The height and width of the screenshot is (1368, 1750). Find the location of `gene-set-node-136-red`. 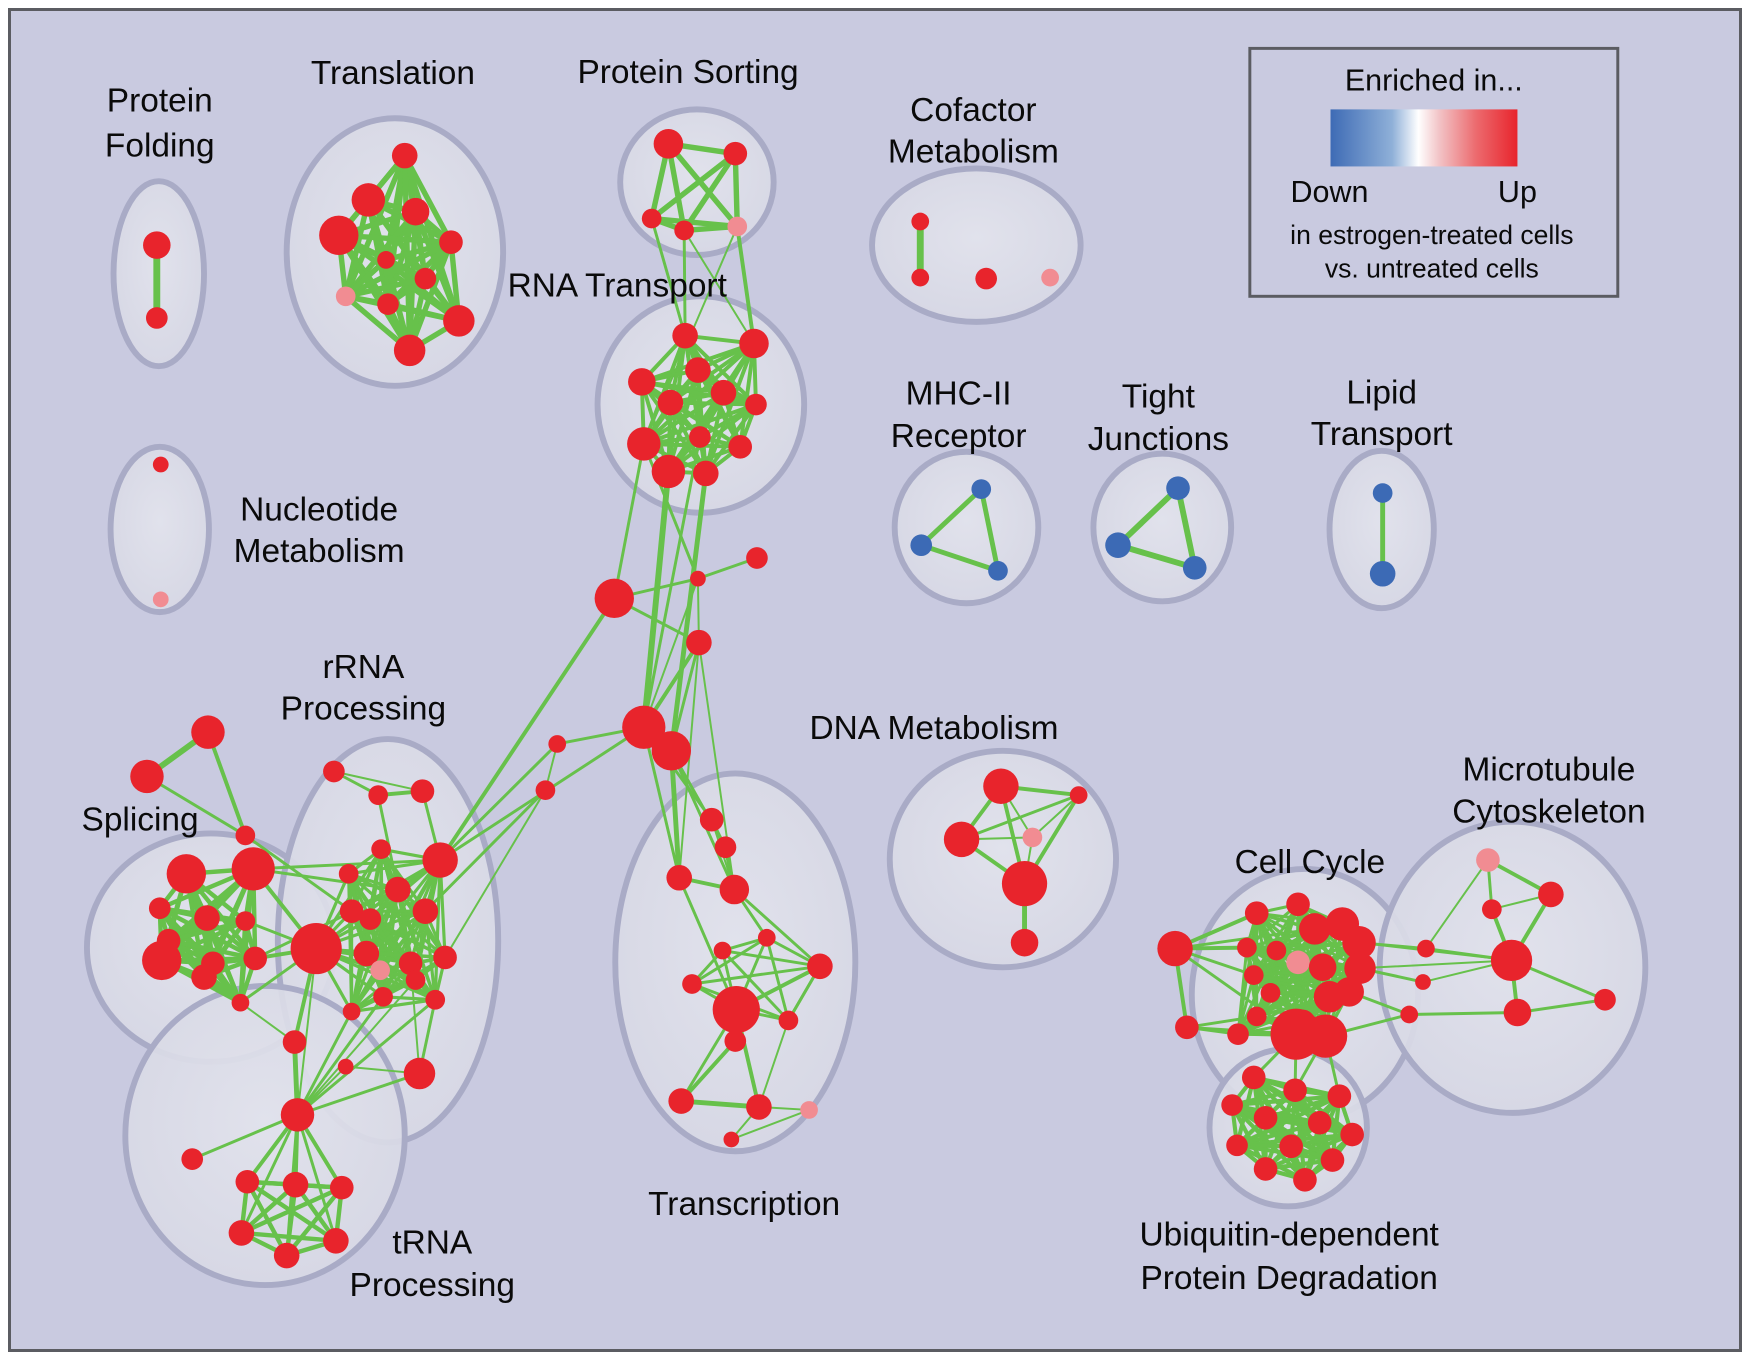

gene-set-node-136-red is located at coordinates (1325, 1036).